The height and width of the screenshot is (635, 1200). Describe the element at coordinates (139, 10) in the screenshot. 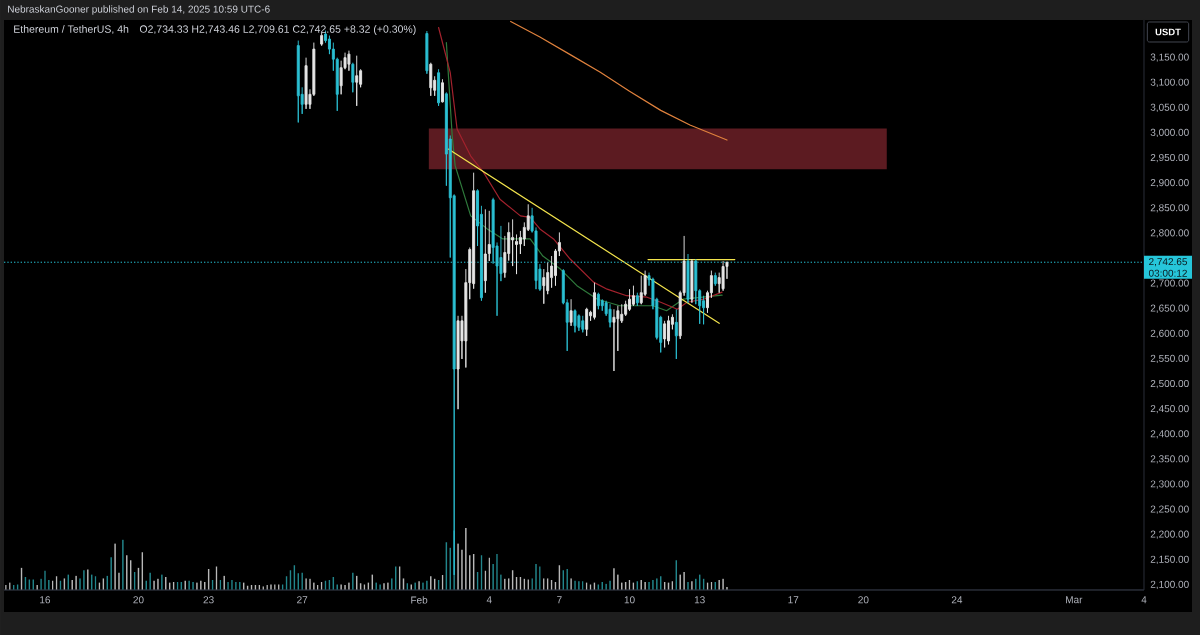

I see `text: NebraskanGooner published on Feb 14, 2025 10:59 UTC-6` at that location.